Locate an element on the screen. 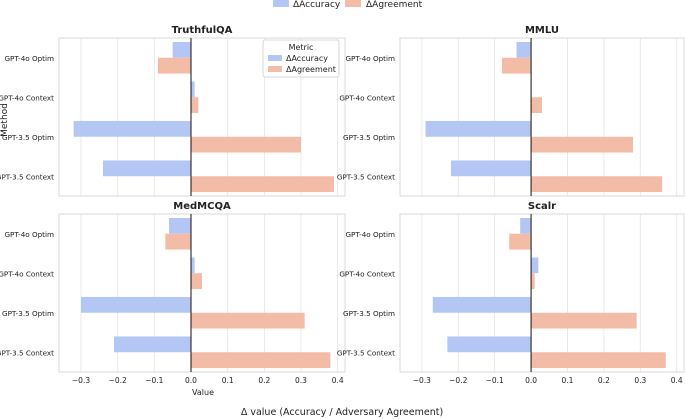 The width and height of the screenshot is (685, 419). top-legend-label-accuracy: ΔAccuracy is located at coordinates (317, 5).